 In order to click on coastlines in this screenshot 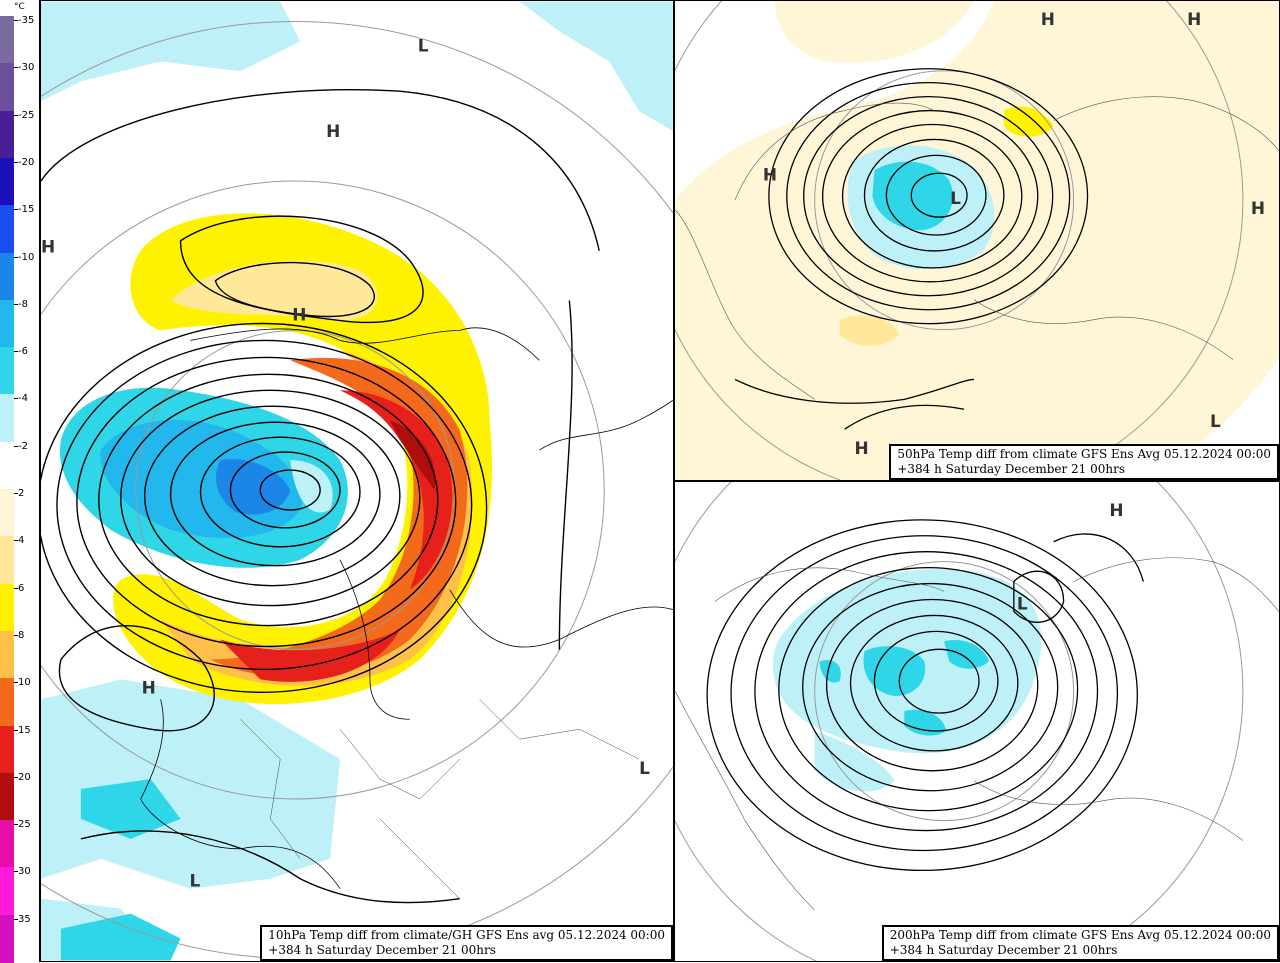, I will do `click(977, 248)`.